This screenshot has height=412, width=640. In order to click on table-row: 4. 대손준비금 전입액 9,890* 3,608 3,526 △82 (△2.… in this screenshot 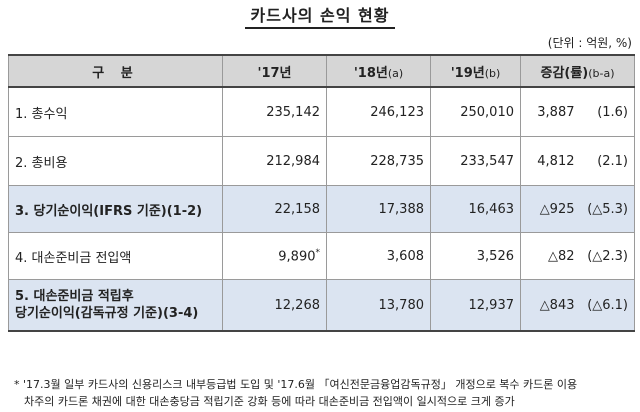, I will do `click(322, 256)`.